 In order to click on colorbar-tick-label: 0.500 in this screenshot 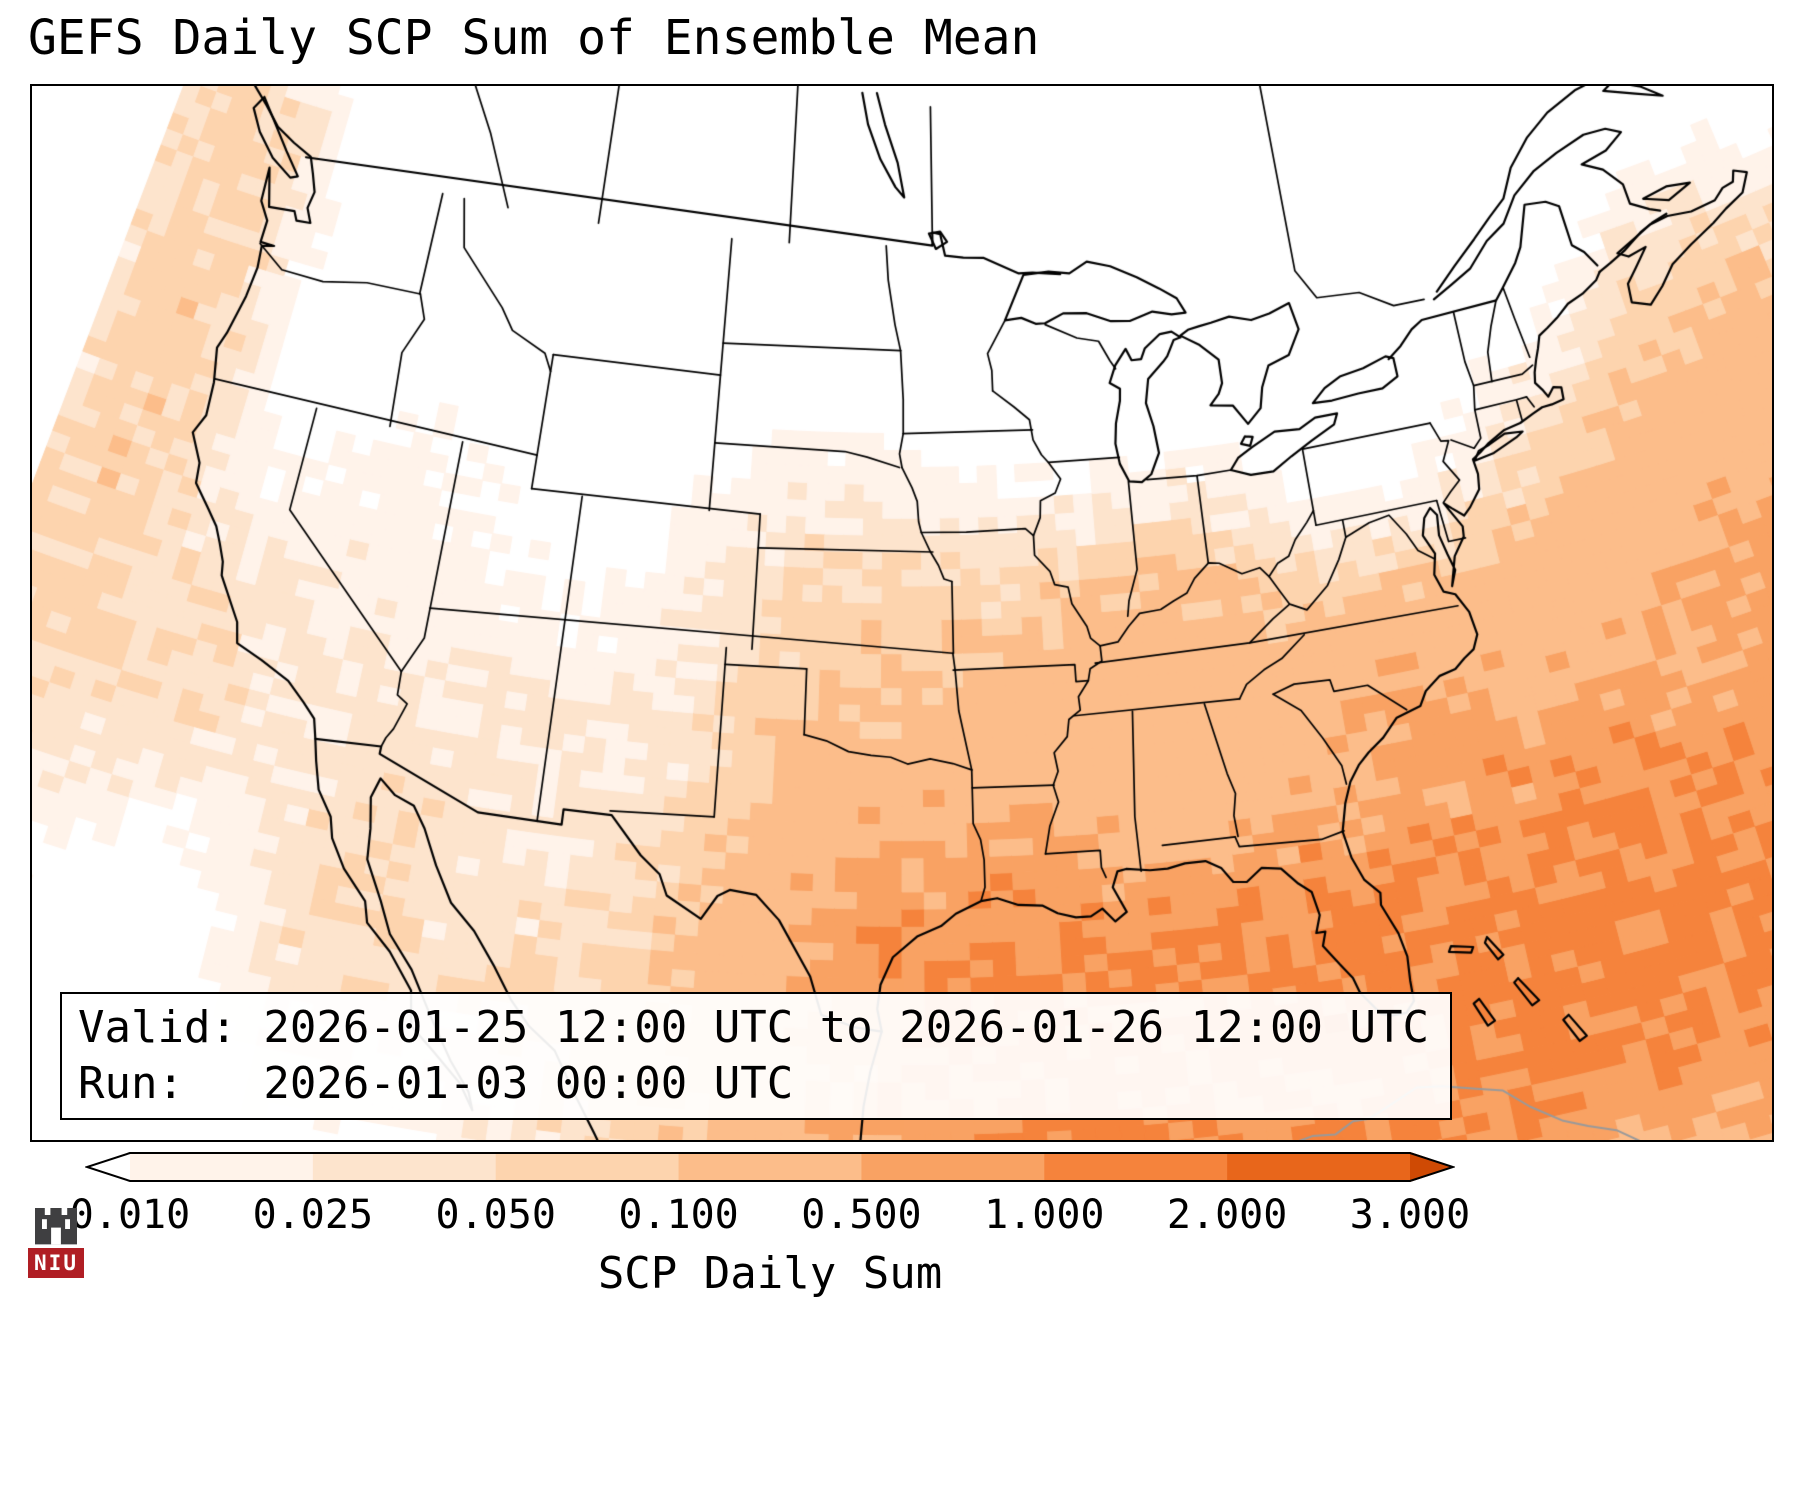, I will do `click(861, 1215)`.